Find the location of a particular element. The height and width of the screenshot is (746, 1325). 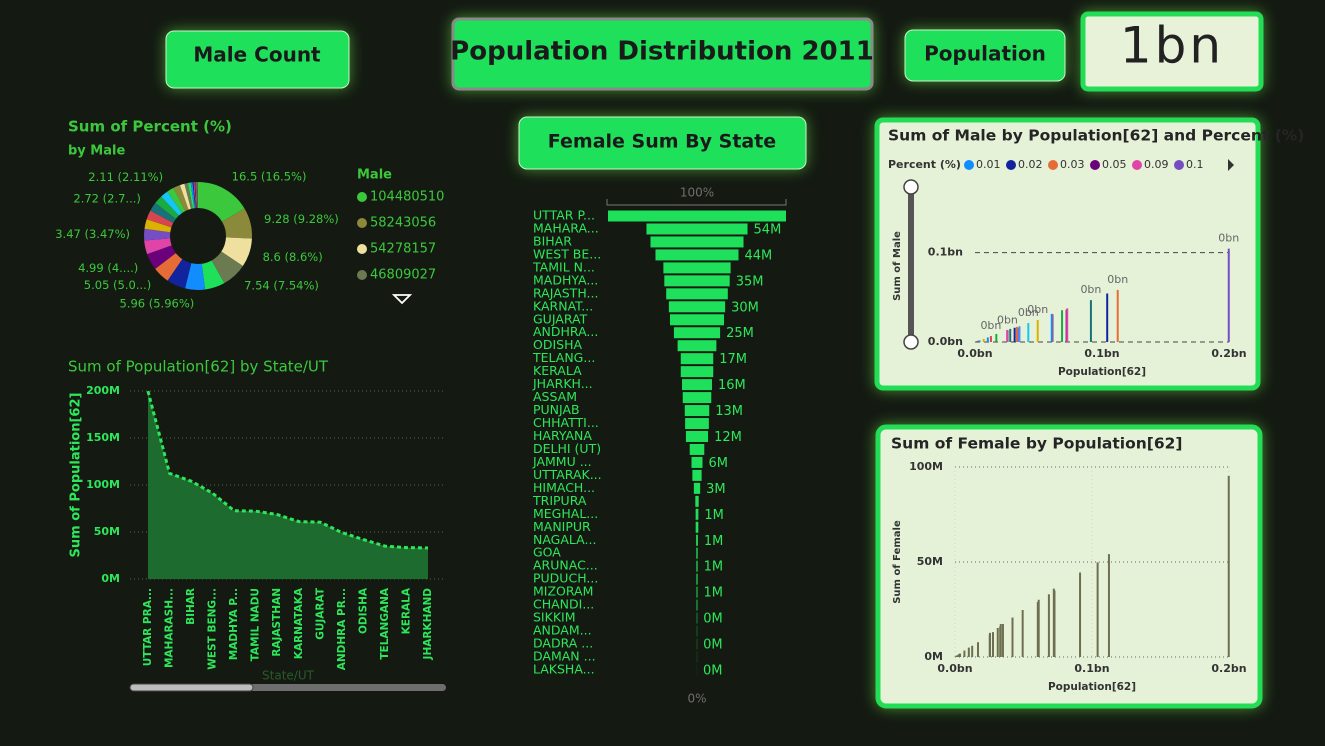

x-tick-label: TELANGANA is located at coordinates (385, 623).